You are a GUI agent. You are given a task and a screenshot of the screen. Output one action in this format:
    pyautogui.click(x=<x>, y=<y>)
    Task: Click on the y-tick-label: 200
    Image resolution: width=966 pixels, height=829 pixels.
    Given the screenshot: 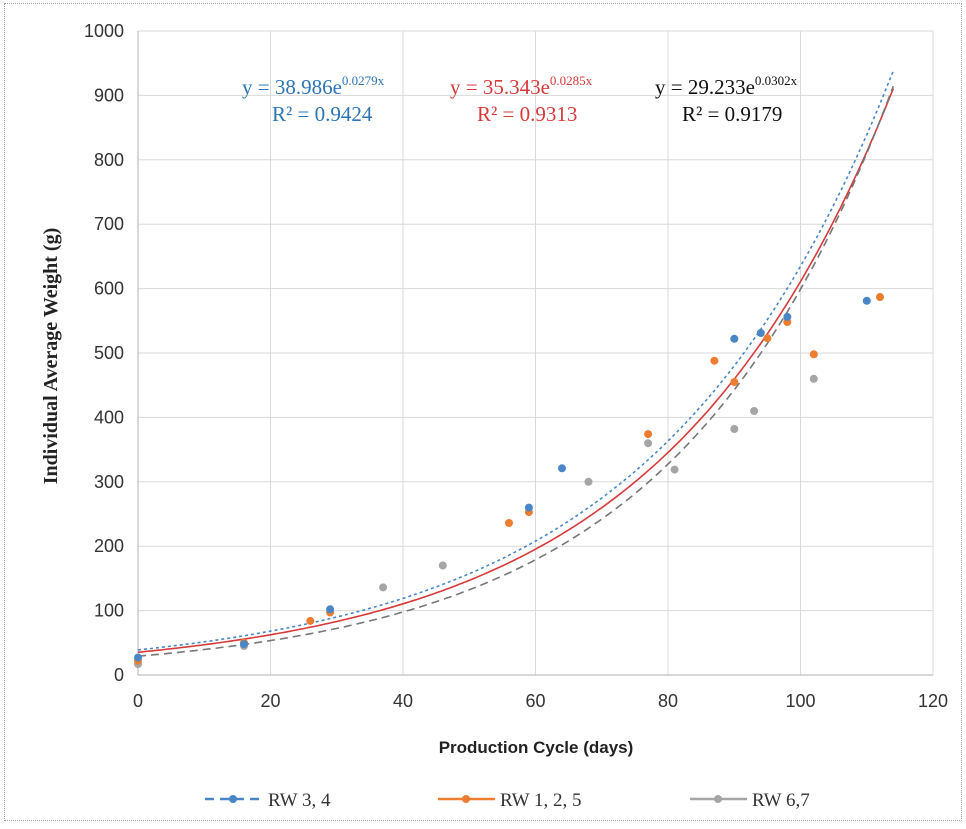 What is the action you would take?
    pyautogui.click(x=109, y=546)
    